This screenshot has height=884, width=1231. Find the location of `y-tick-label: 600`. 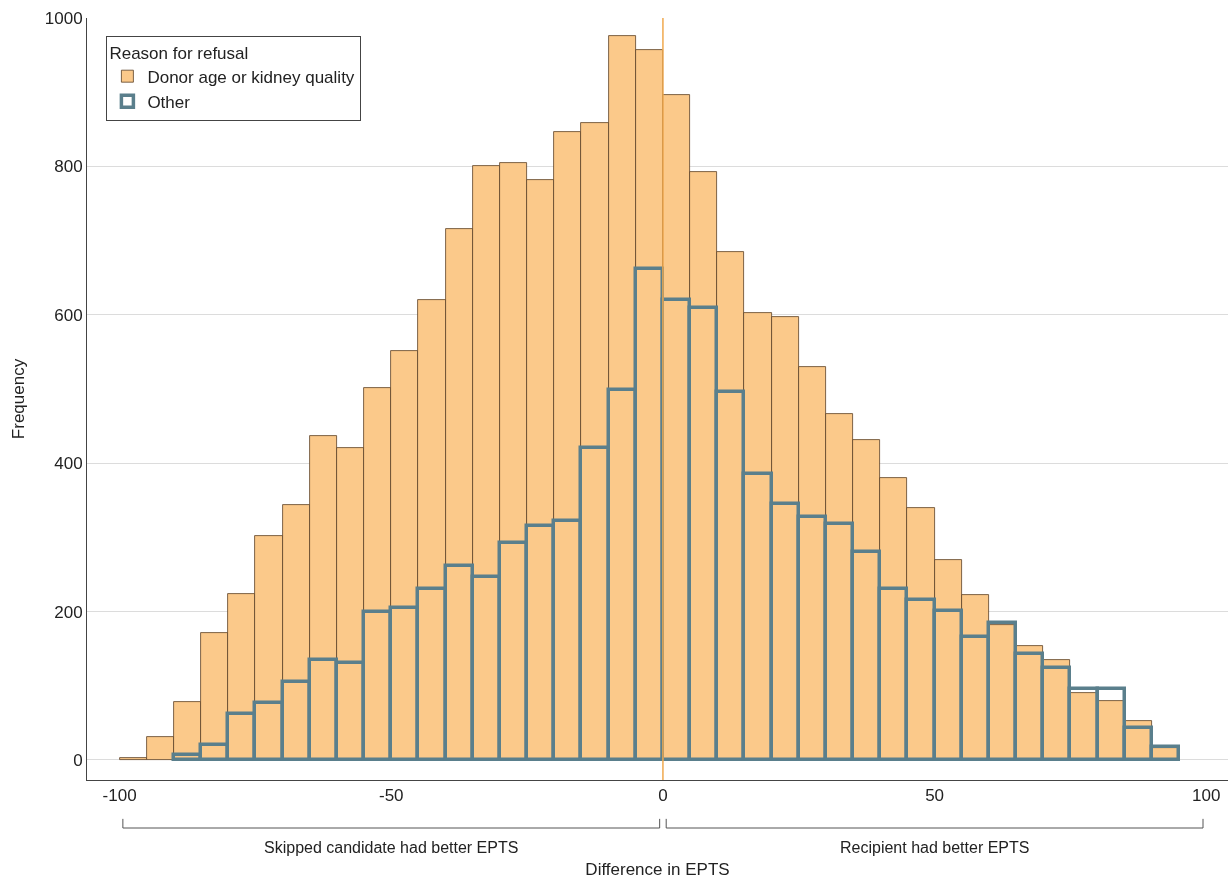

y-tick-label: 600 is located at coordinates (68, 315).